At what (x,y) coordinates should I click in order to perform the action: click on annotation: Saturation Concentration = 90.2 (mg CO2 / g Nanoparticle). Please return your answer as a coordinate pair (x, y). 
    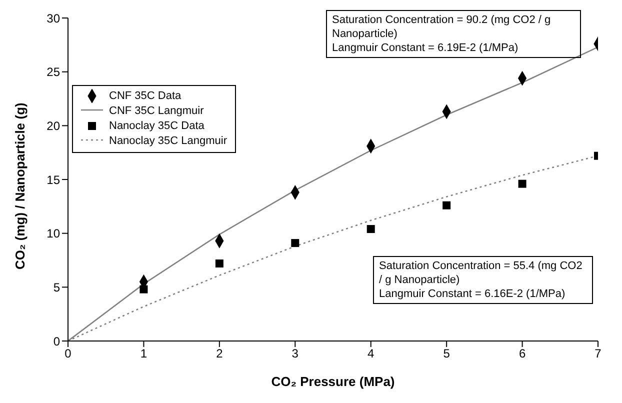
    Looking at the image, I should click on (442, 27).